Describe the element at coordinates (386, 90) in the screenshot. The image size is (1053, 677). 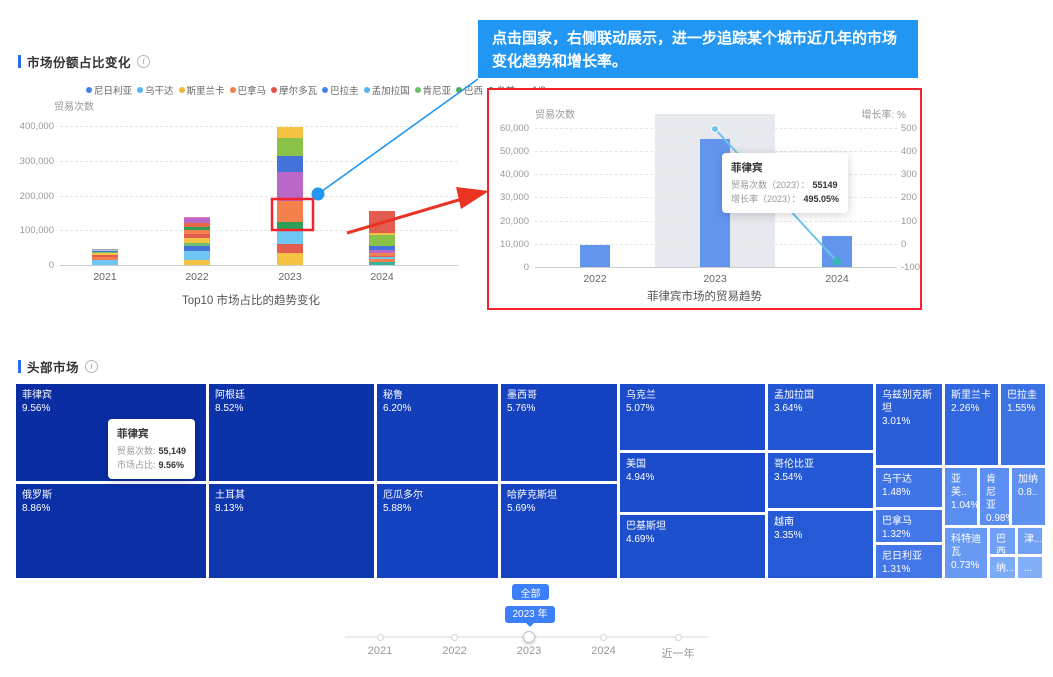
I see `legend-item: 孟加拉国` at that location.